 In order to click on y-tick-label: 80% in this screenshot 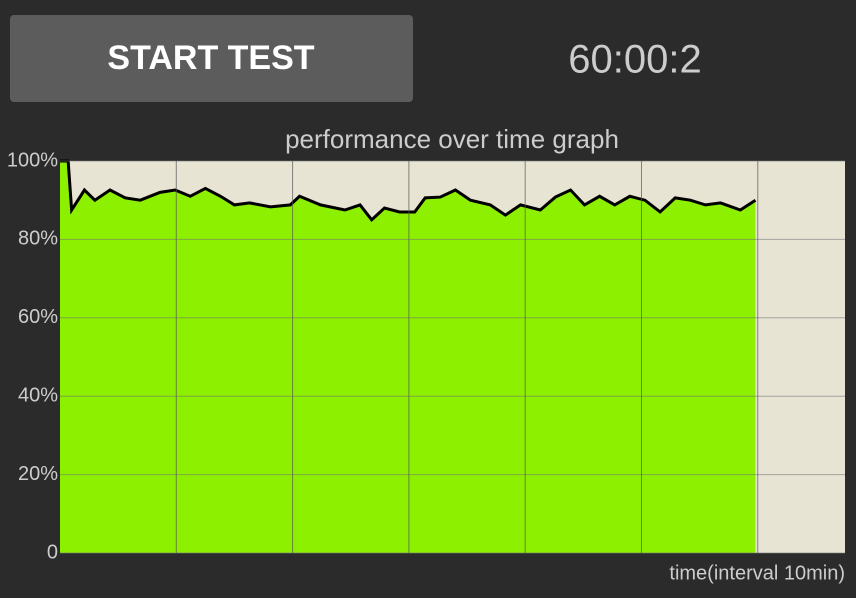, I will do `click(38, 239)`.